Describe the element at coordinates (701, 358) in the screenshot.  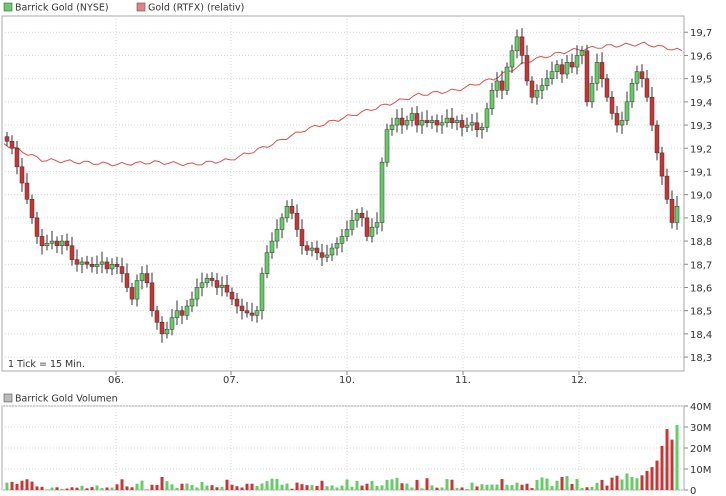
I see `y-tick-label: 18,3` at that location.